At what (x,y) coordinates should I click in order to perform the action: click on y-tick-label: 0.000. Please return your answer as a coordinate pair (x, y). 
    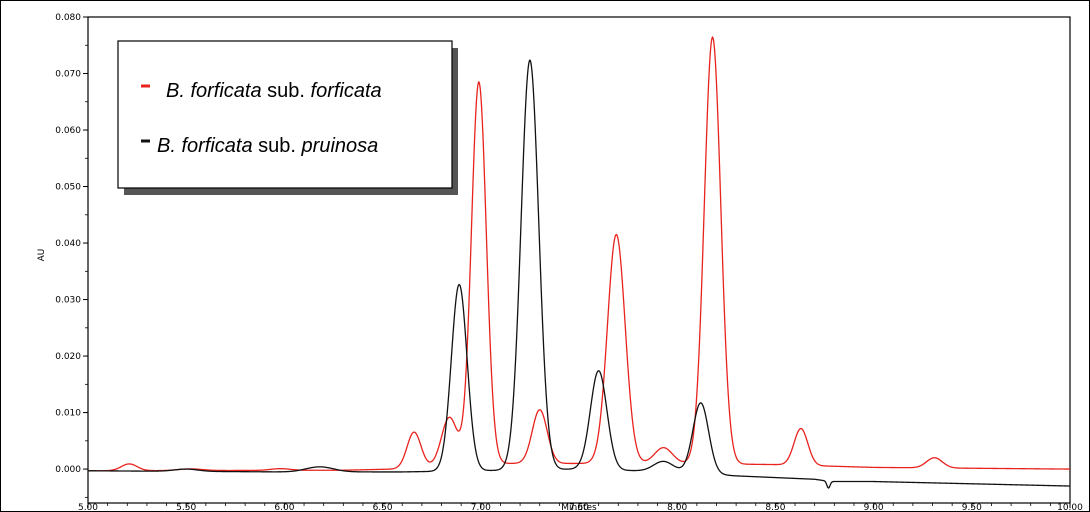
    Looking at the image, I should click on (68, 470).